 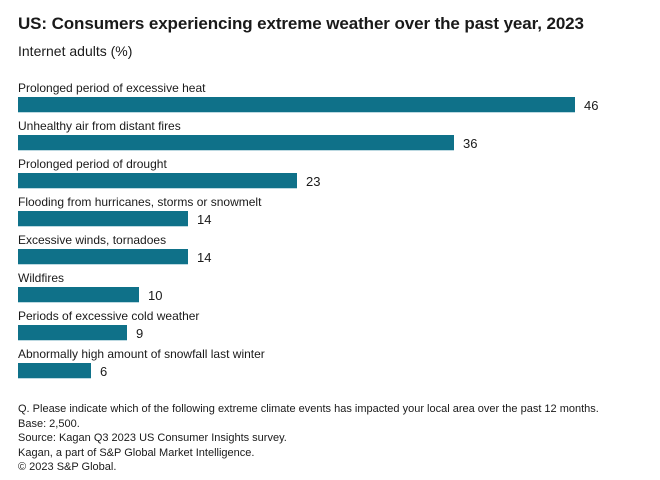 I want to click on bar-category-label: Excessive winds, tornadoes, so click(x=92, y=240).